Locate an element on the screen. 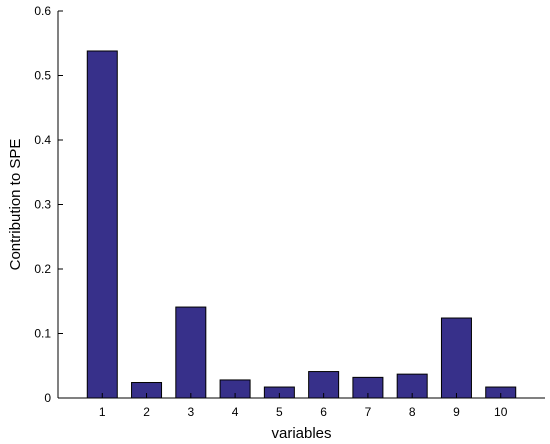 The image size is (550, 444). x-tick-label: 7 is located at coordinates (368, 412).